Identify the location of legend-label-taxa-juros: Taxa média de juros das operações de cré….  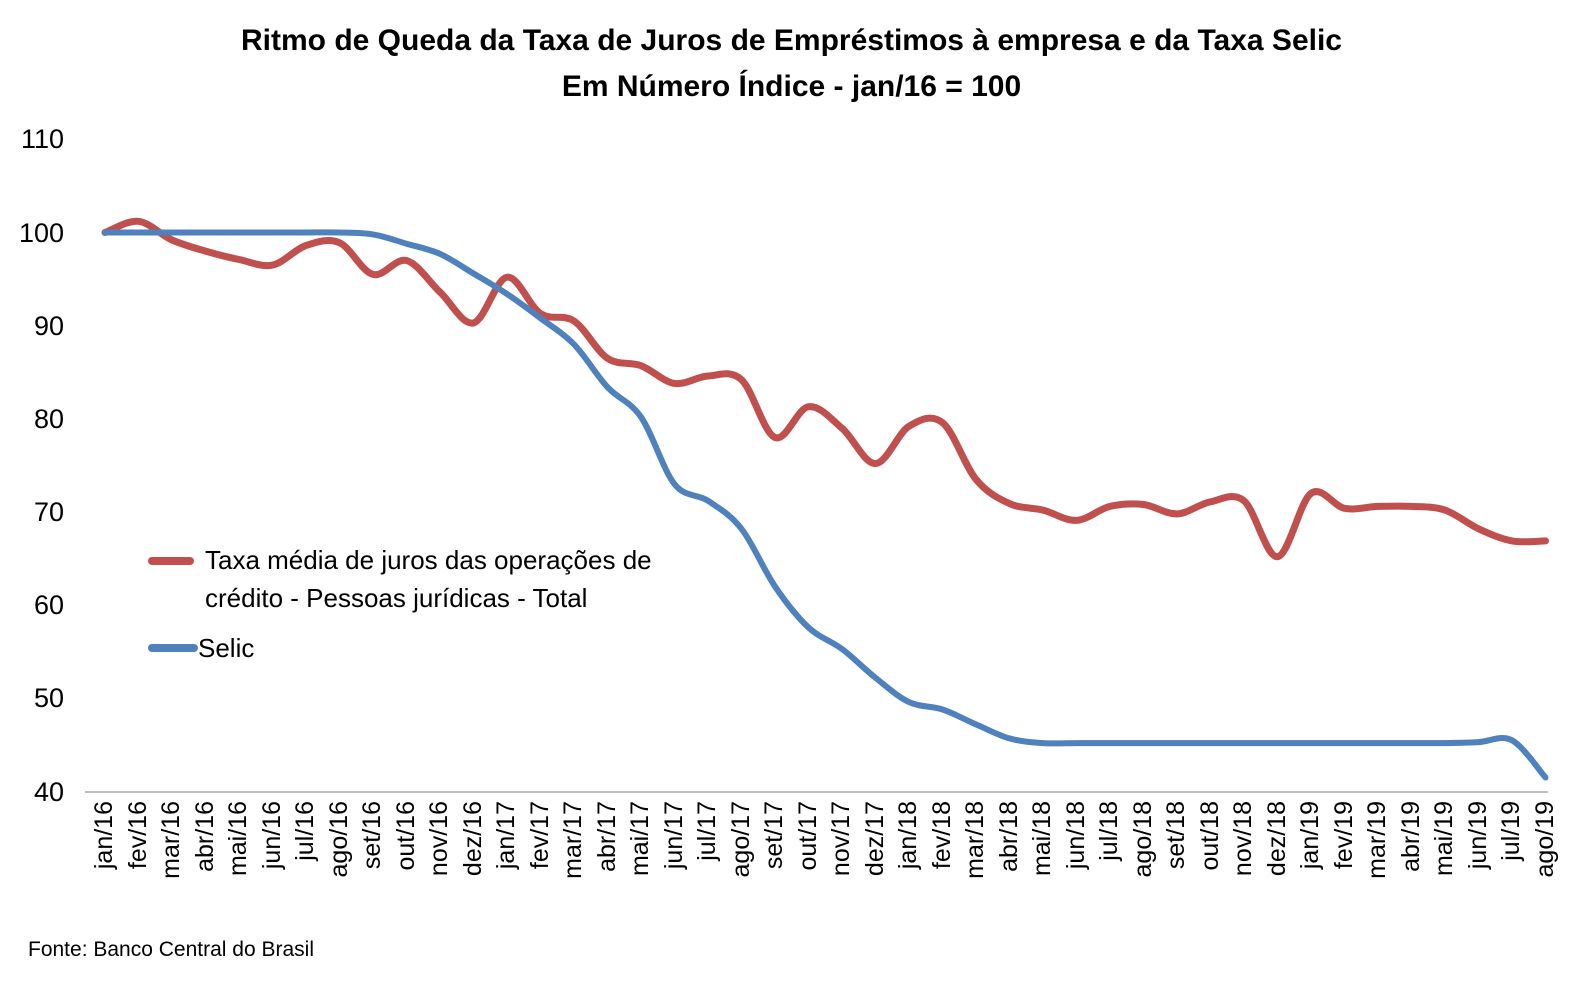
(428, 579).